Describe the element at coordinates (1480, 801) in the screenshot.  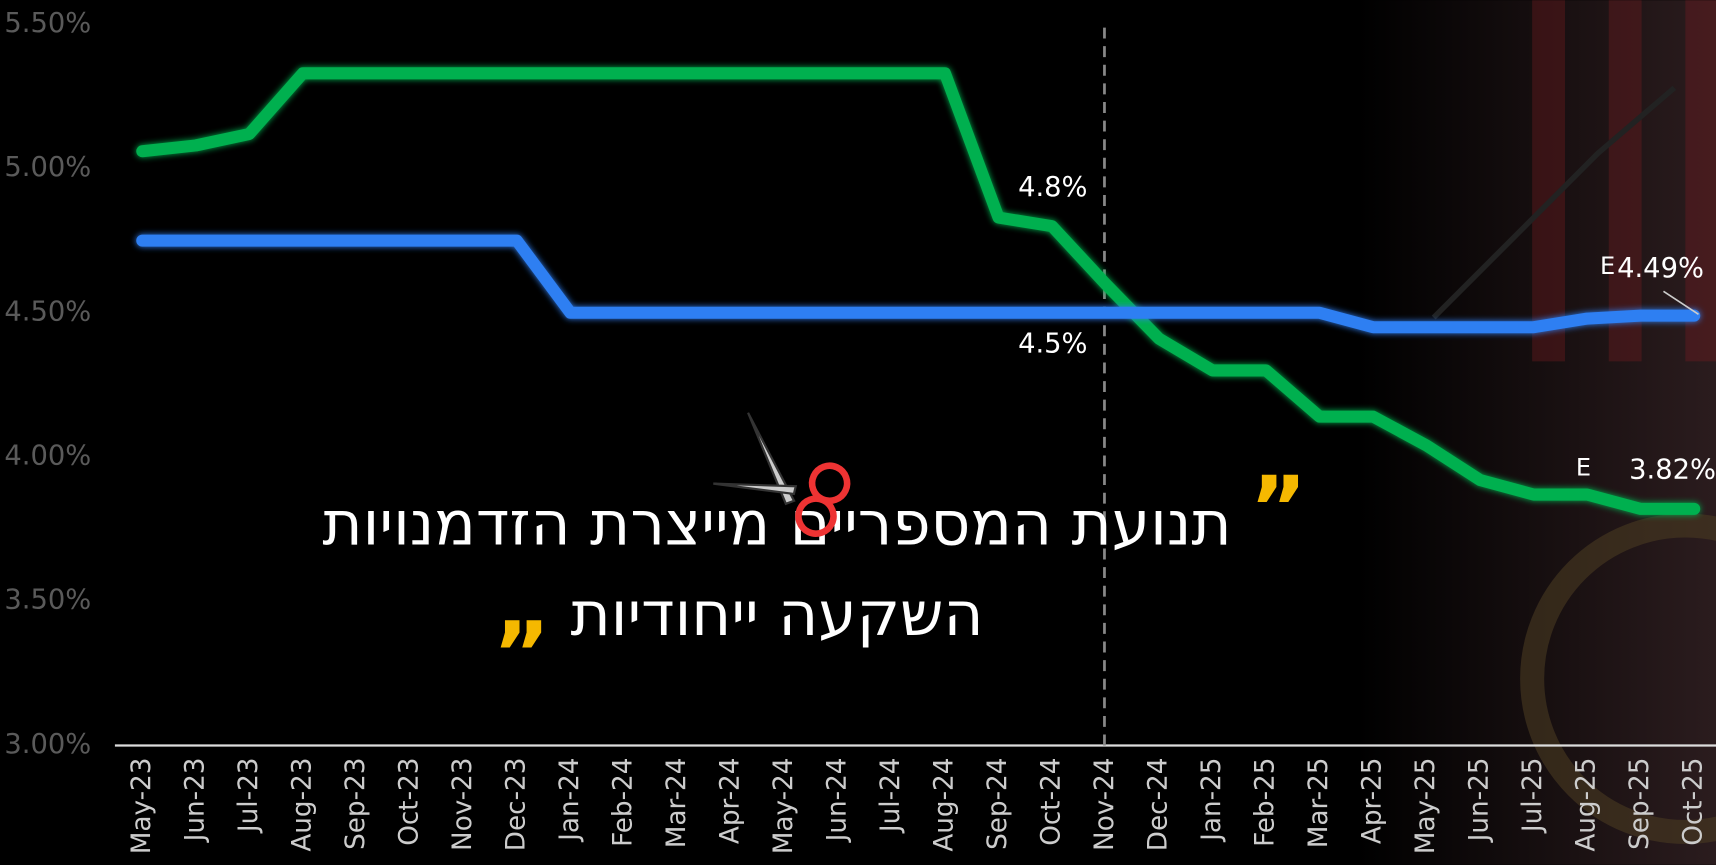
I see `x-tick-label: Jun-25` at that location.